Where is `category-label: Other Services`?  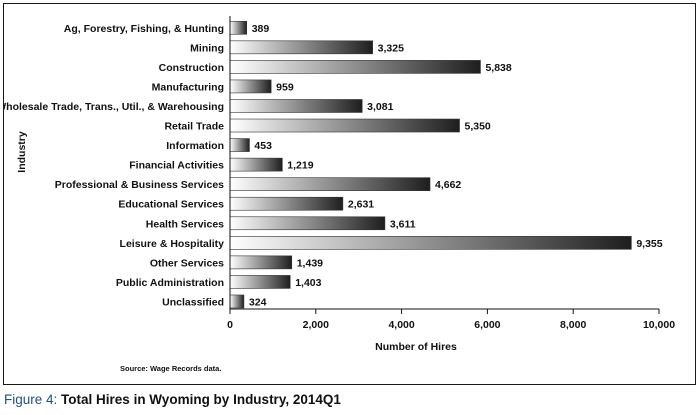
category-label: Other Services is located at coordinates (187, 263).